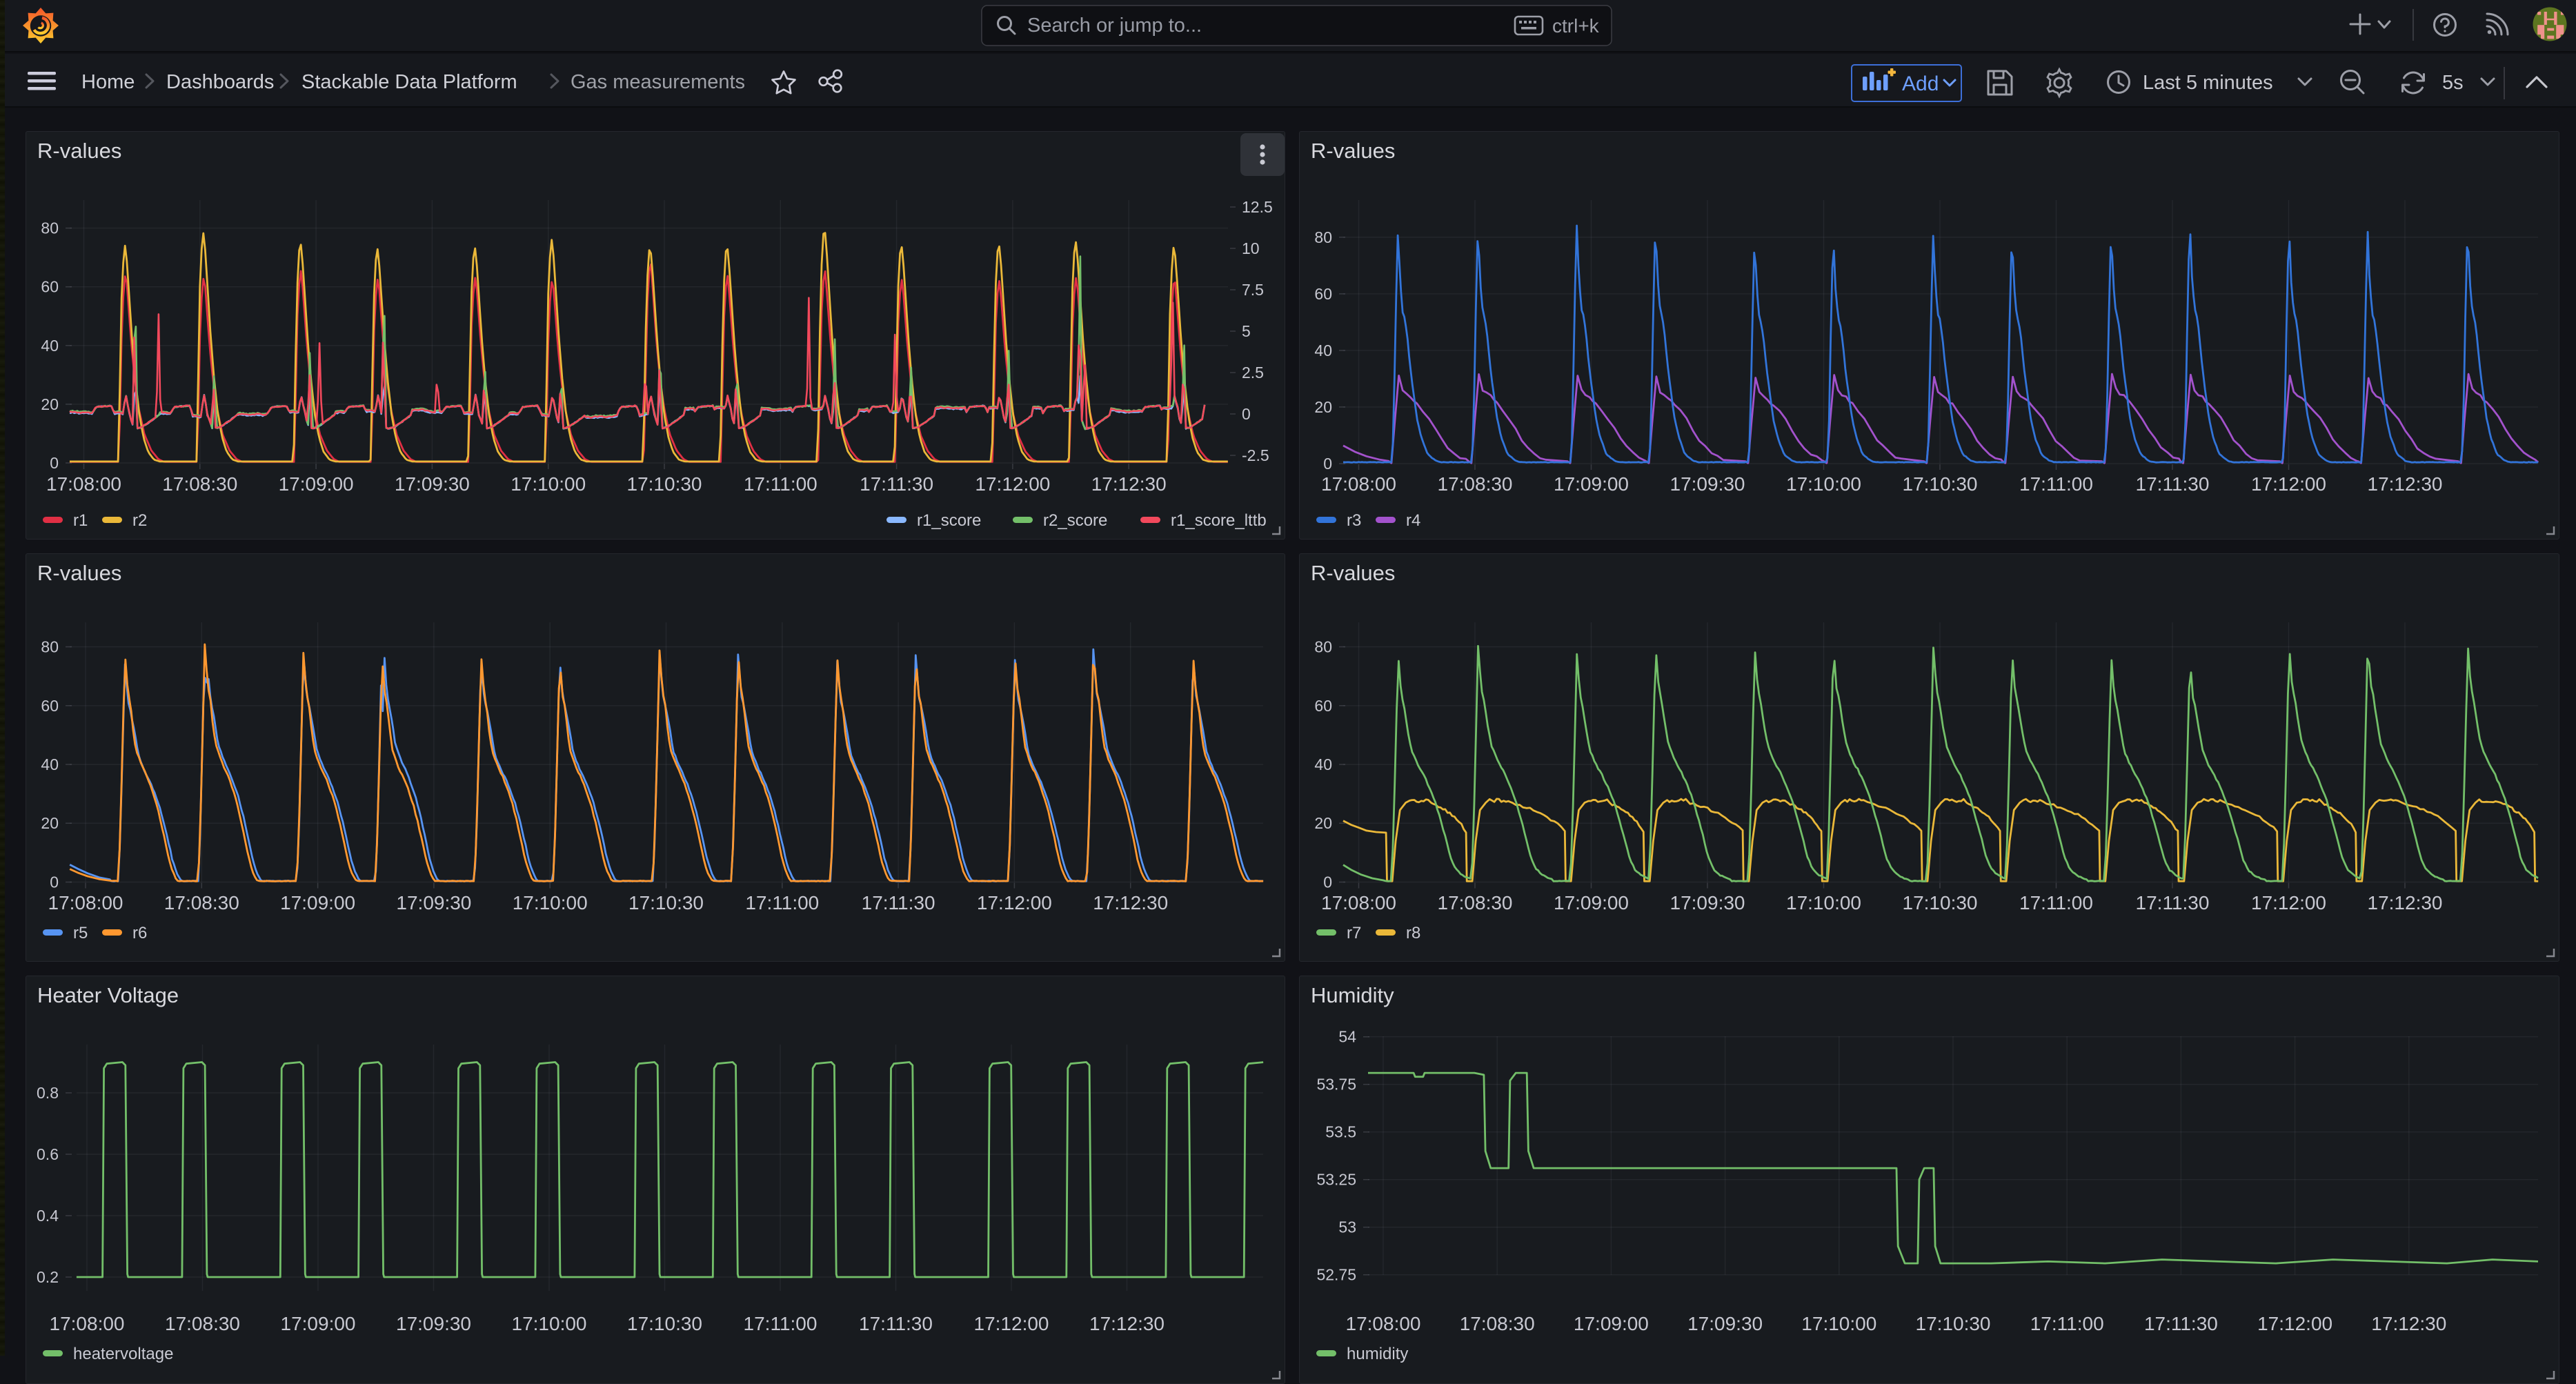 Image resolution: width=2576 pixels, height=1384 pixels. What do you see at coordinates (48, 1093) in the screenshot?
I see `svg-text: 0.8` at bounding box center [48, 1093].